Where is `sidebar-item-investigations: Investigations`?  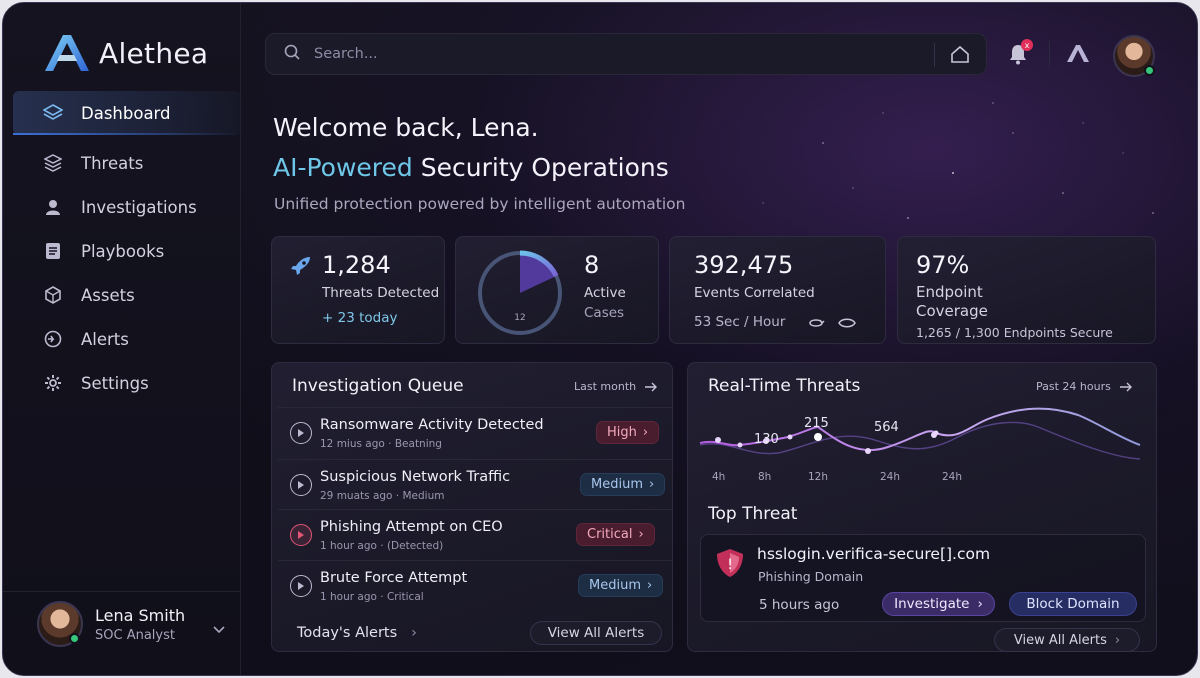
sidebar-item-investigations: Investigations is located at coordinates (127, 207).